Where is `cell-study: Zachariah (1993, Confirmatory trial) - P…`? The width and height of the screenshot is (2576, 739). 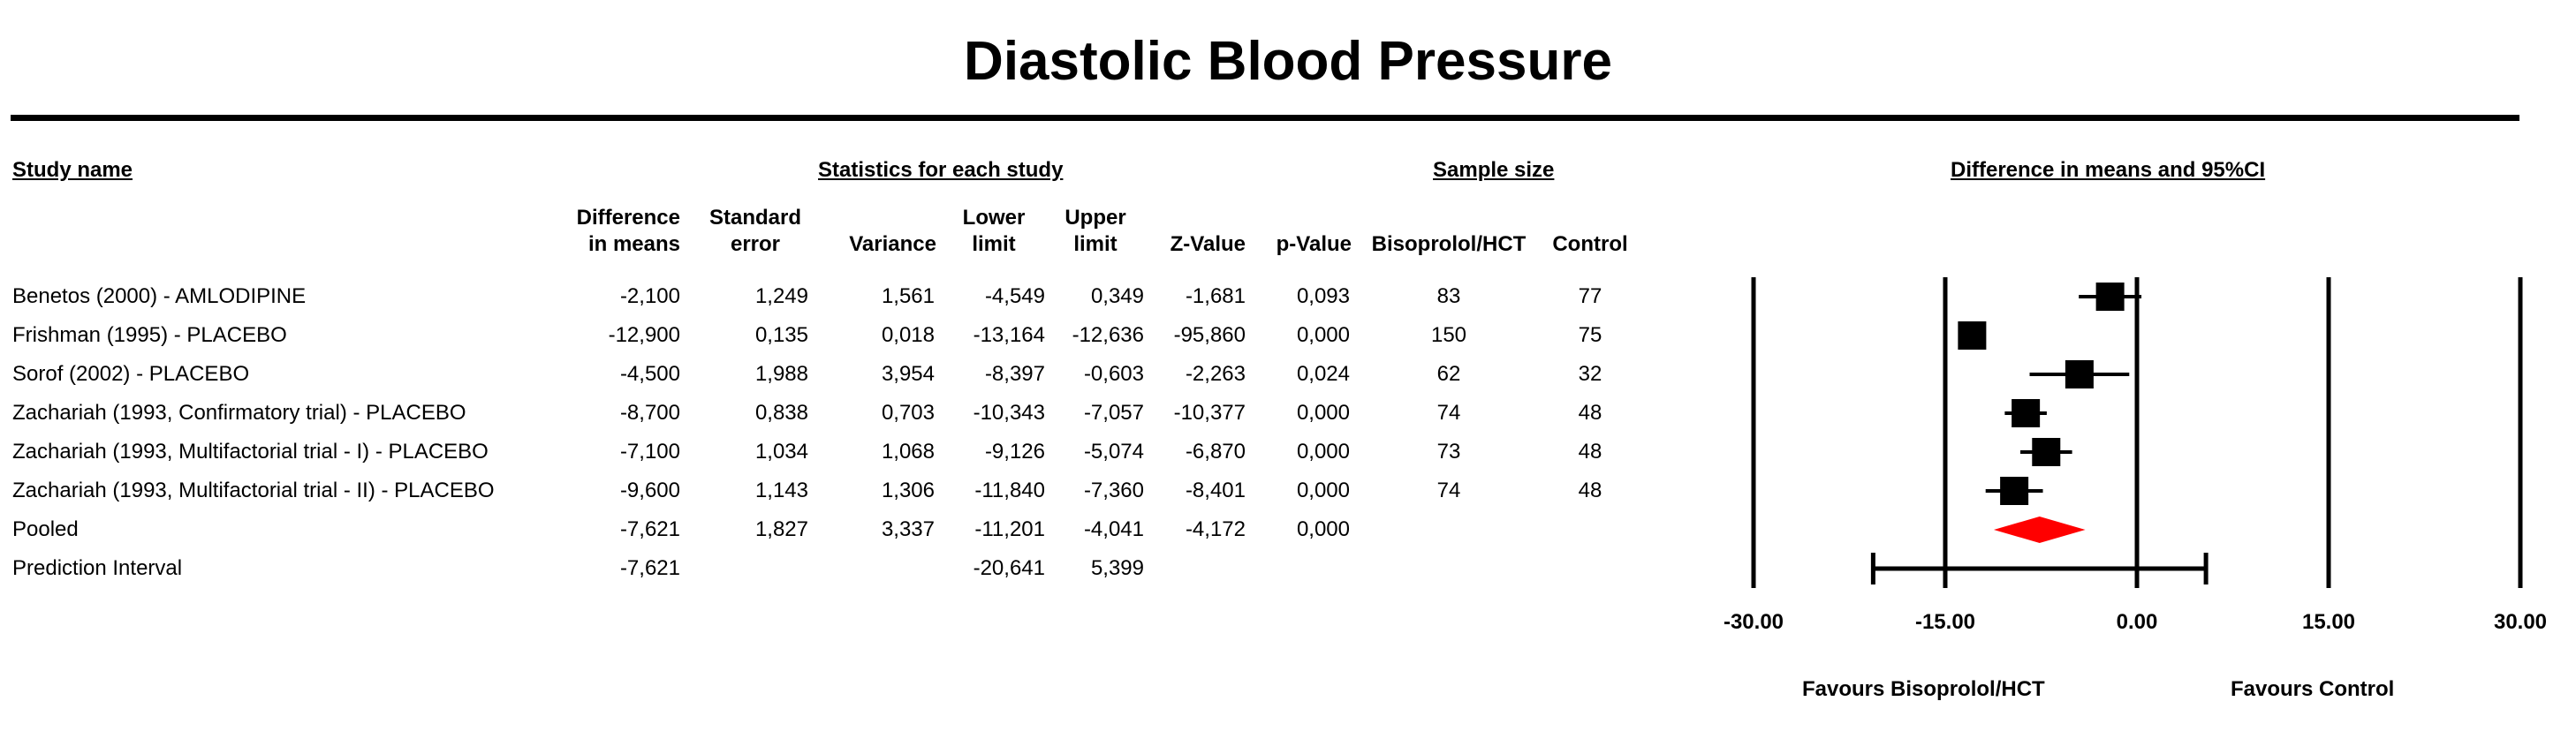
cell-study: Zachariah (1993, Confirmatory trial) - P… is located at coordinates (239, 413).